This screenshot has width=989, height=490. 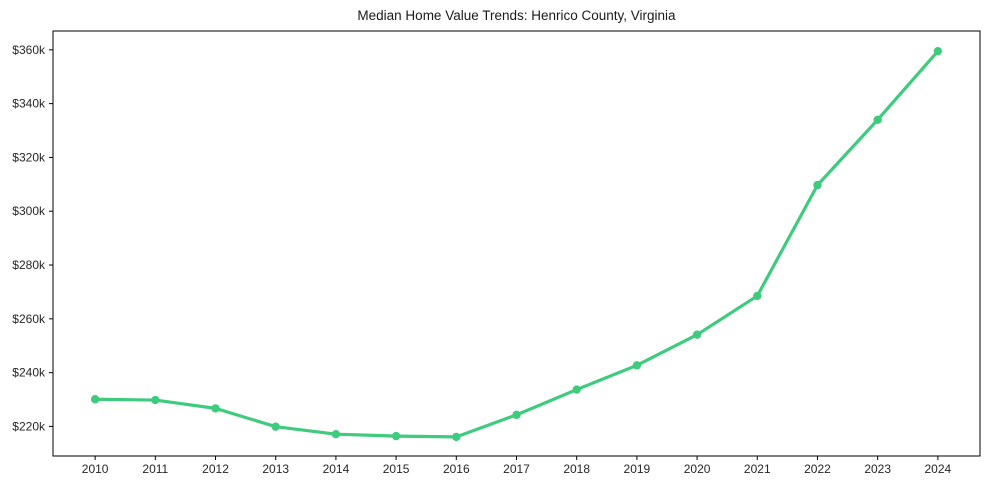 What do you see at coordinates (29, 426) in the screenshot?
I see `y-tick-label: $220k` at bounding box center [29, 426].